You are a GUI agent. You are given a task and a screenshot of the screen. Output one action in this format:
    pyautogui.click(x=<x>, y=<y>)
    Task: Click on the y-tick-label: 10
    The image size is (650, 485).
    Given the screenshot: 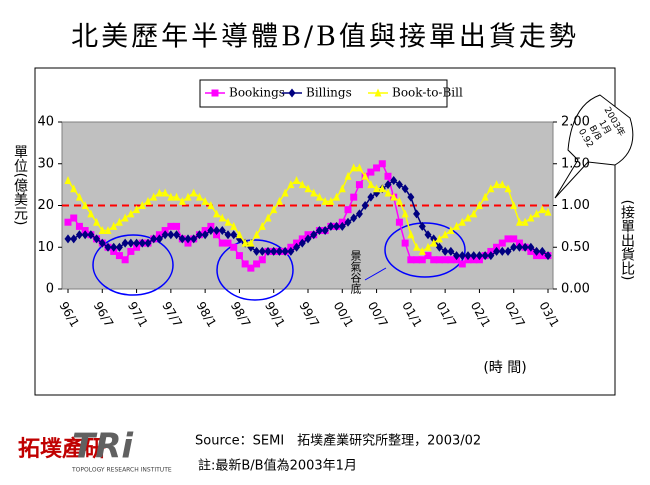 What is the action you would take?
    pyautogui.click(x=45, y=247)
    